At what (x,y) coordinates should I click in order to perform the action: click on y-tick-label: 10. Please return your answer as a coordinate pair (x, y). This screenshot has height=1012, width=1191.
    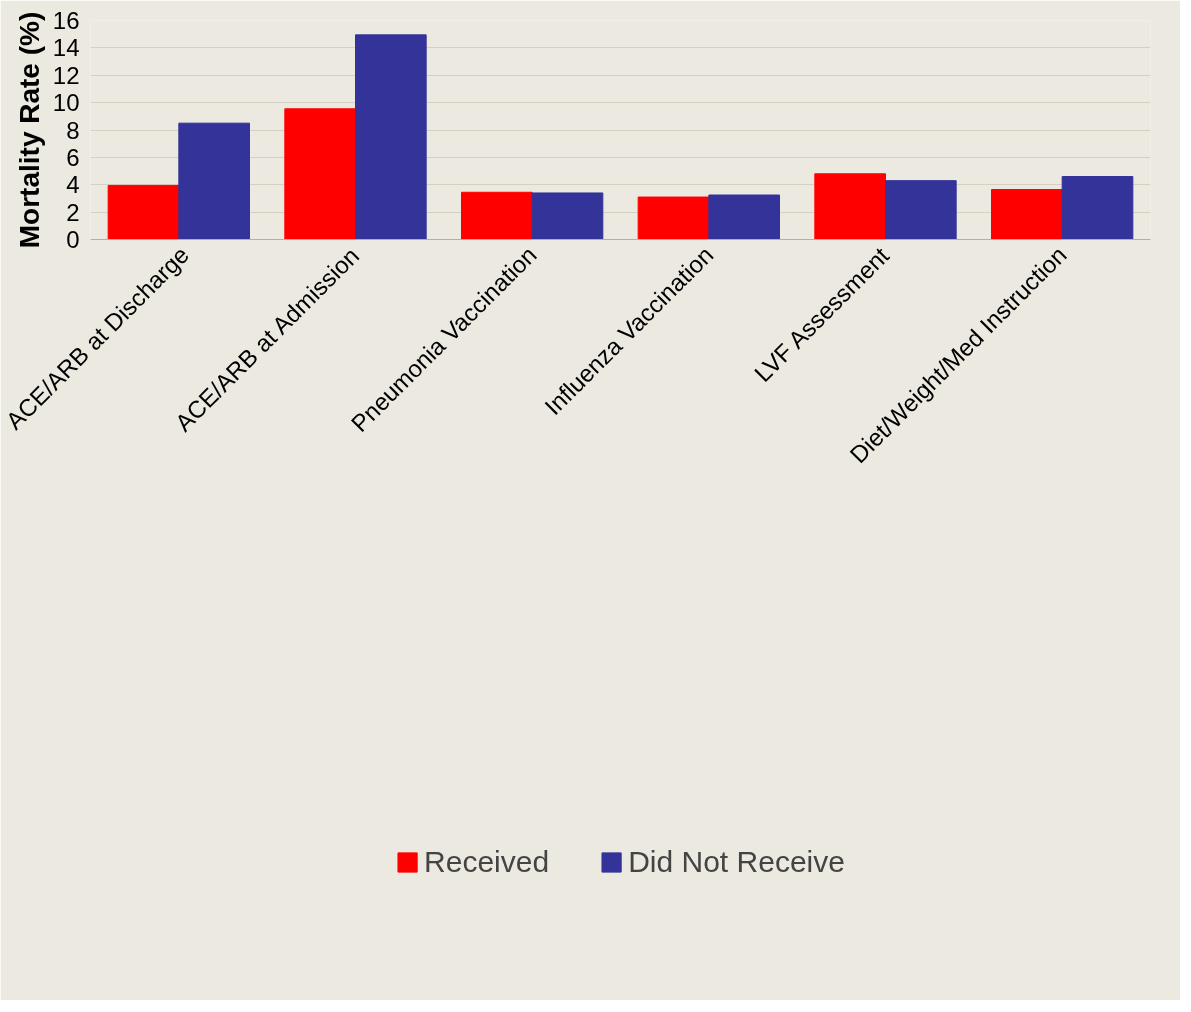
    Looking at the image, I should click on (66, 103).